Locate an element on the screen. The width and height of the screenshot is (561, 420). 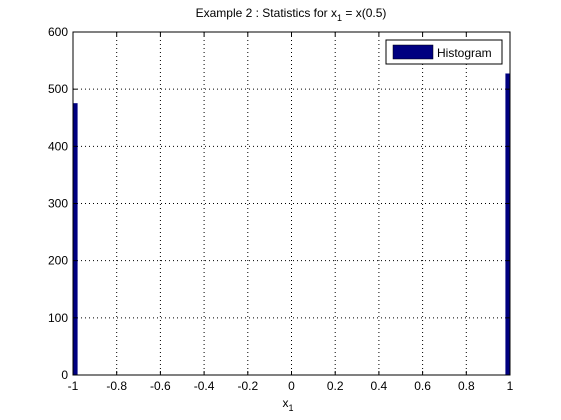
x-tick-label: 1 is located at coordinates (510, 386).